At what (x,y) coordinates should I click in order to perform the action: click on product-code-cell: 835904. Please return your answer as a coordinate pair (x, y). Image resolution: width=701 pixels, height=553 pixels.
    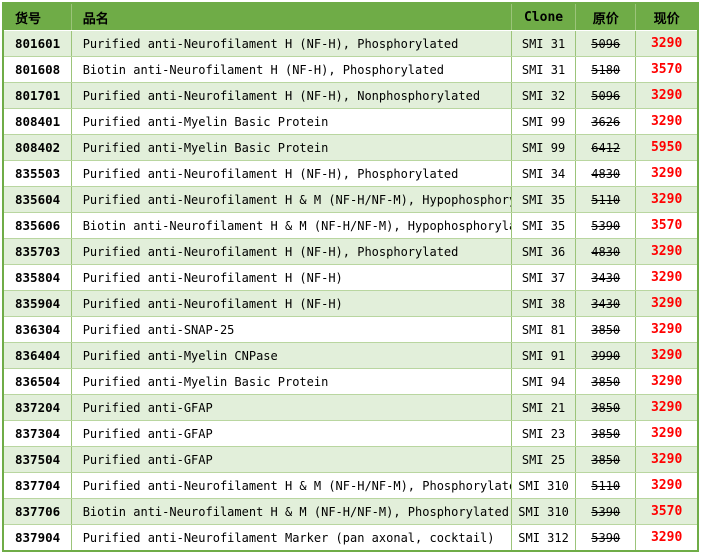
    Looking at the image, I should click on (37, 303).